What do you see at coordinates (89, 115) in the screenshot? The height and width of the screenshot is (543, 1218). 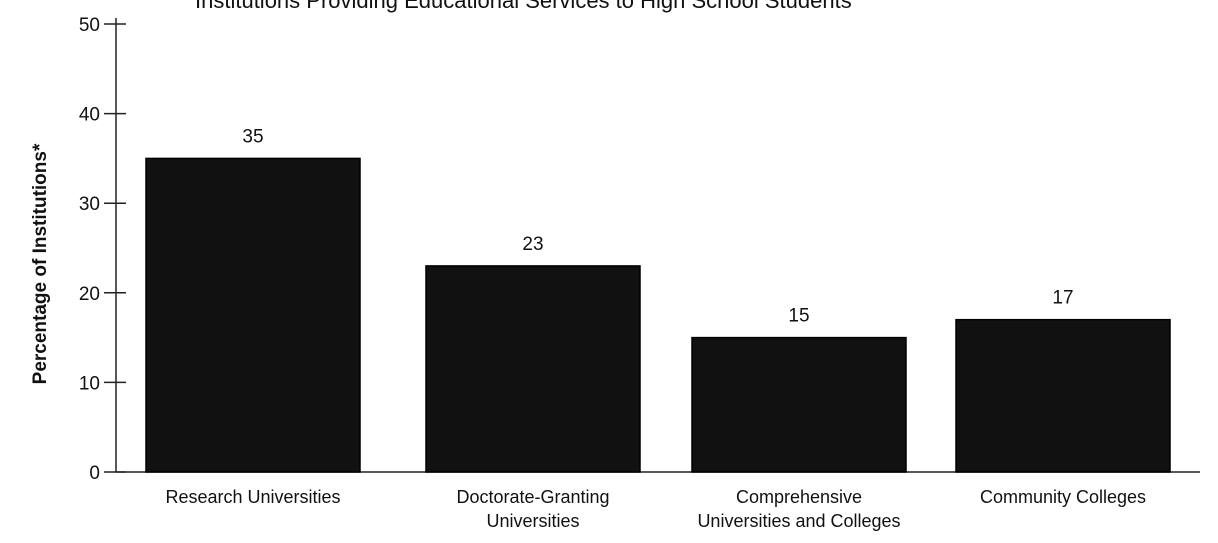 I see `y-tick-label: 40` at bounding box center [89, 115].